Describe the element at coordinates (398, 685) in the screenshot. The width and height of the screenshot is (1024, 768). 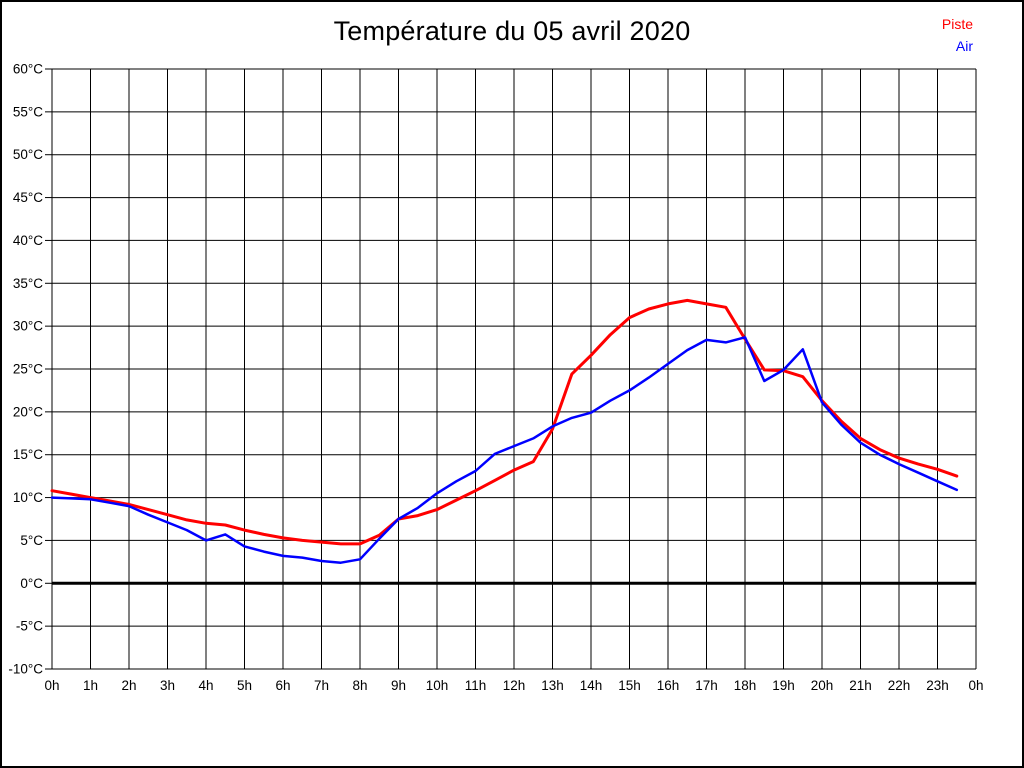
I see `x-tick-label: 9h` at that location.